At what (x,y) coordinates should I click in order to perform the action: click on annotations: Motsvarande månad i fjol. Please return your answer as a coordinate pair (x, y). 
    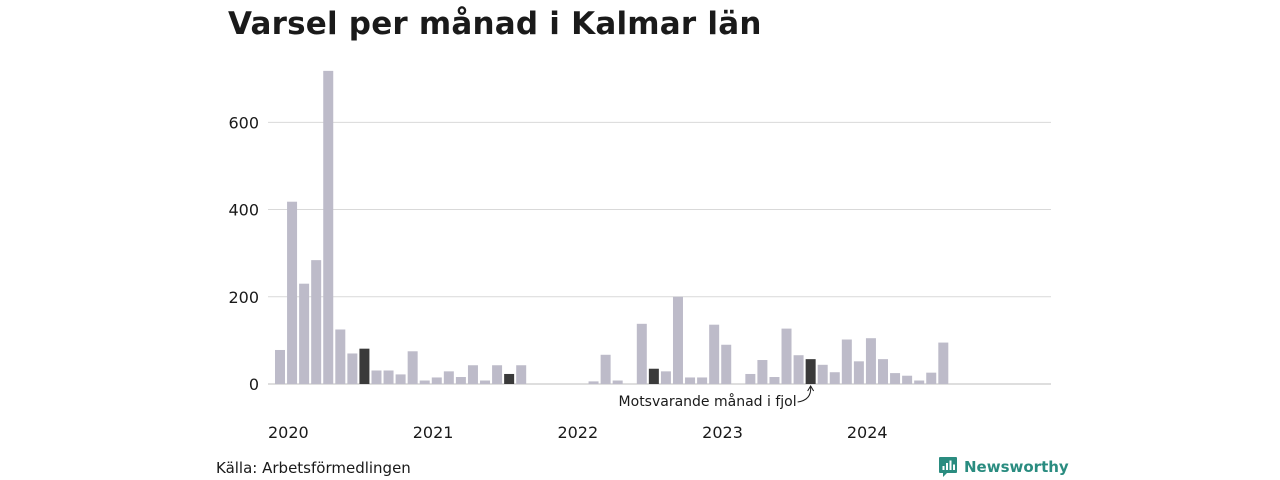
    Looking at the image, I should click on (717, 397).